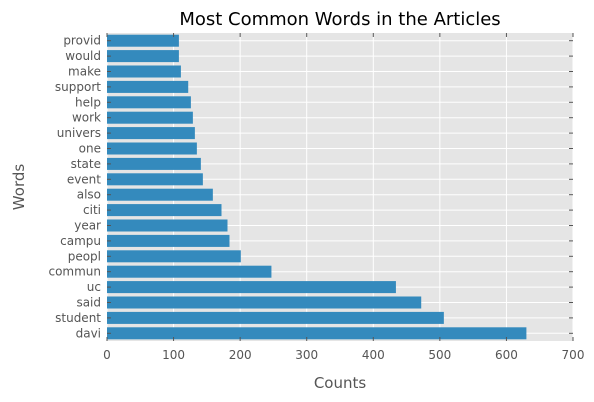 The image size is (594, 402). Describe the element at coordinates (88, 333) in the screenshot. I see `y-tick-label: davi` at that location.